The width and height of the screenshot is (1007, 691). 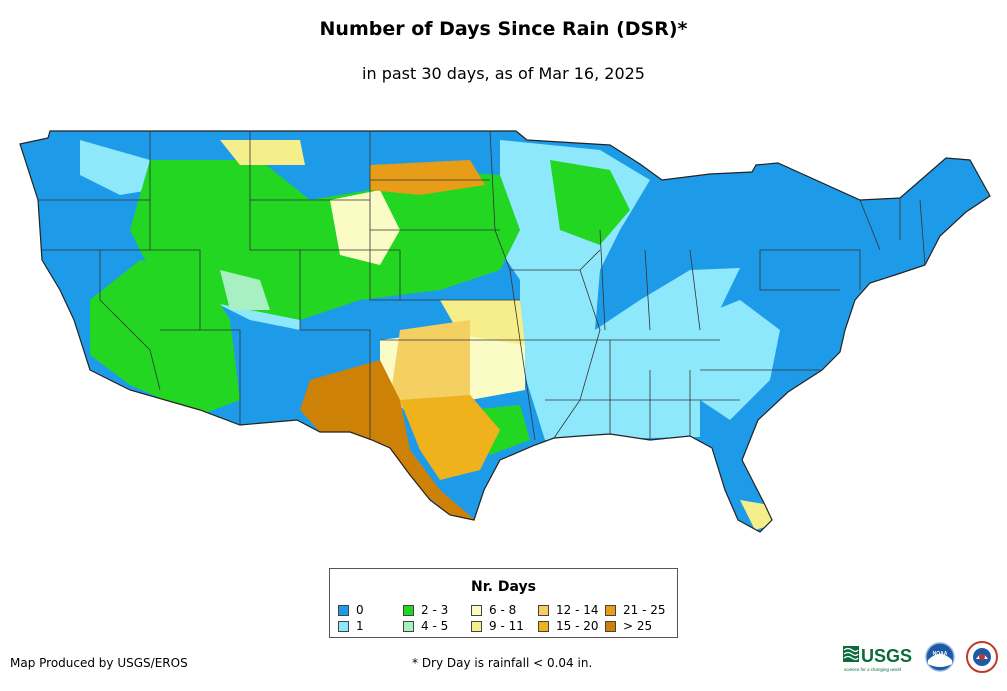 I want to click on dsr-zone-15-20-days, so click(x=450, y=437).